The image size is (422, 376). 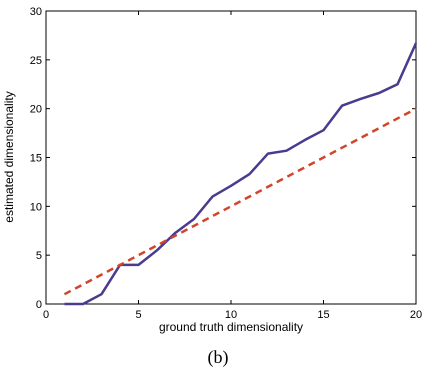 I want to click on y-axis-label: estimated dimensionality, so click(x=9, y=156).